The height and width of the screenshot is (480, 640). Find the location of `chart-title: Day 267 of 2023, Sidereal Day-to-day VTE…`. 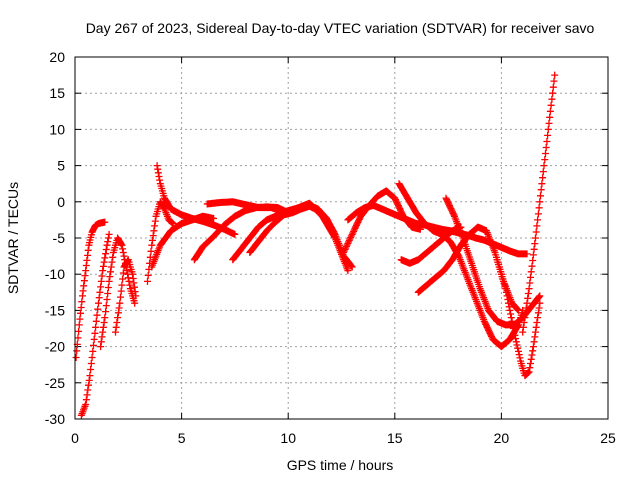

chart-title: Day 267 of 2023, Sidereal Day-to-day VTE… is located at coordinates (340, 28).